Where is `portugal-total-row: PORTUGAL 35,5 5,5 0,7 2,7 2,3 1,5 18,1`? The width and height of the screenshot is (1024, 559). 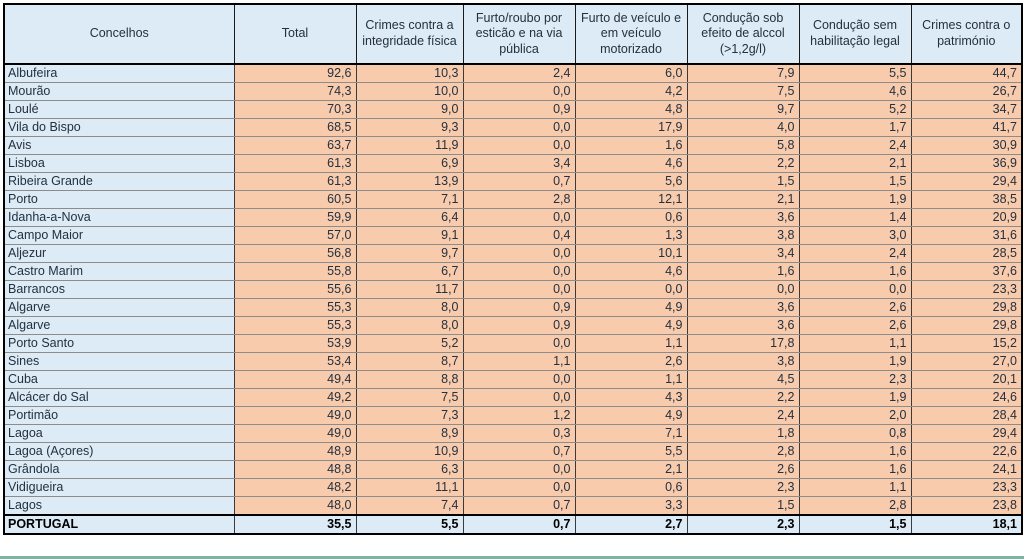 portugal-total-row: PORTUGAL 35,5 5,5 0,7 2,7 2,3 1,5 18,1 is located at coordinates (513, 524).